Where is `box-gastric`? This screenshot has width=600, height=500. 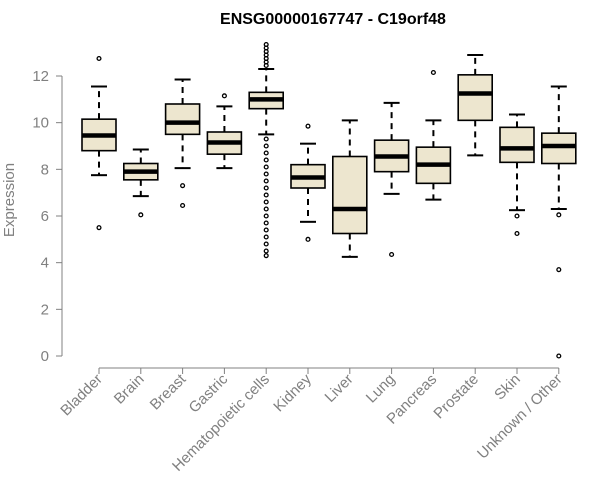
box-gastric is located at coordinates (224, 131).